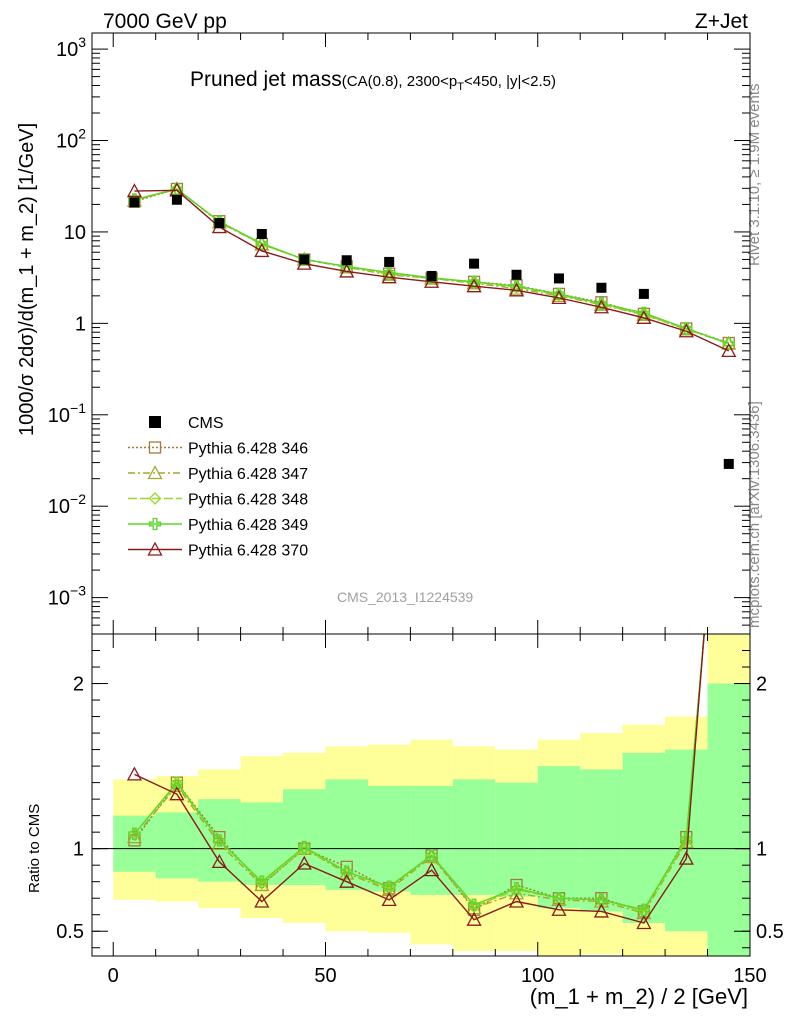 Image resolution: width=786 pixels, height=1024 pixels. Describe the element at coordinates (67, 504) in the screenshot. I see `y-tick-label: 10⁻²` at that location.